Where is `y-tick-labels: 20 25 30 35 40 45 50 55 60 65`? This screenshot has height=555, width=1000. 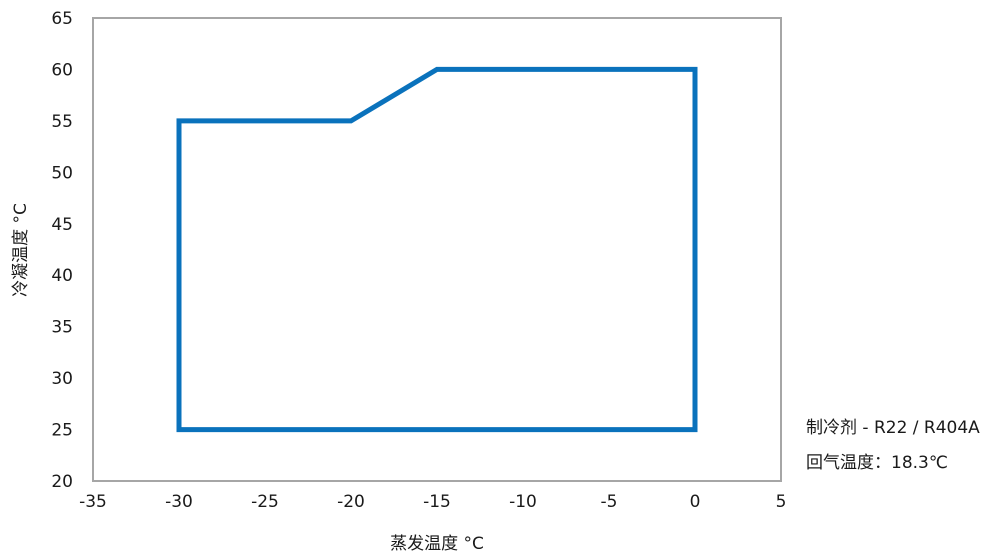
y-tick-labels: 20 25 30 35 40 45 50 55 60 65 is located at coordinates (62, 250).